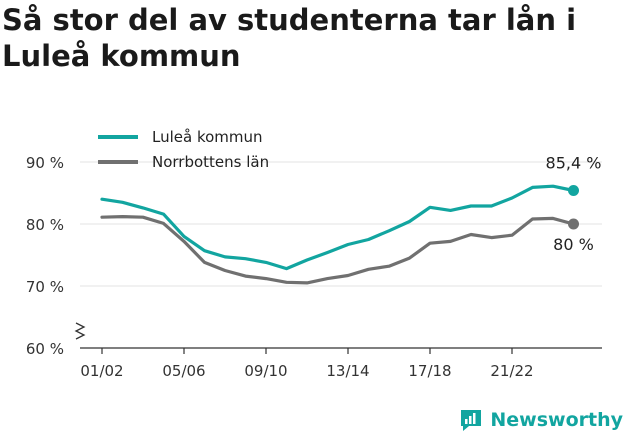 The image size is (631, 439). I want to click on y-tick-label: 70 %, so click(45, 287).